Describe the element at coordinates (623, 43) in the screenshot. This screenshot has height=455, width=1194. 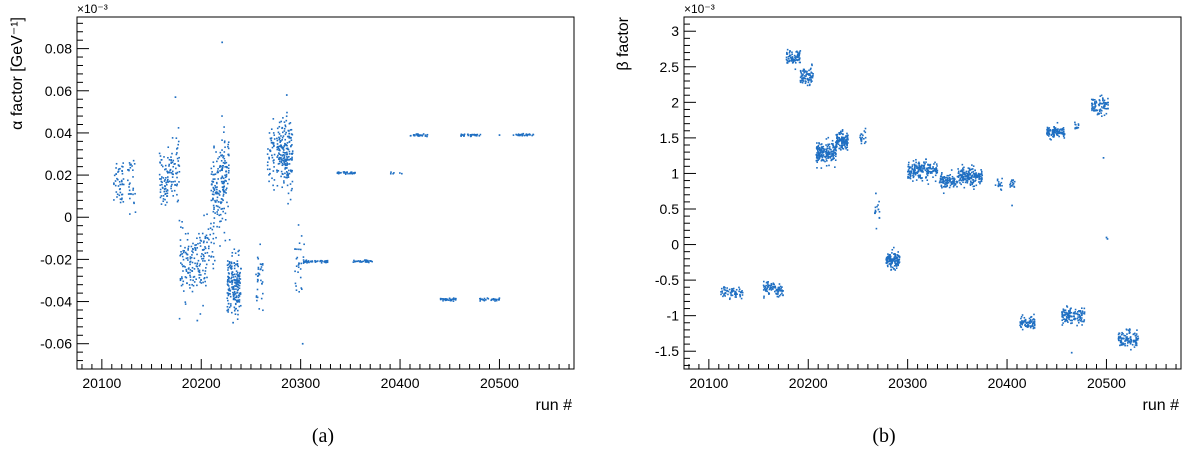
I see `y-axis-title-b: β factor` at that location.